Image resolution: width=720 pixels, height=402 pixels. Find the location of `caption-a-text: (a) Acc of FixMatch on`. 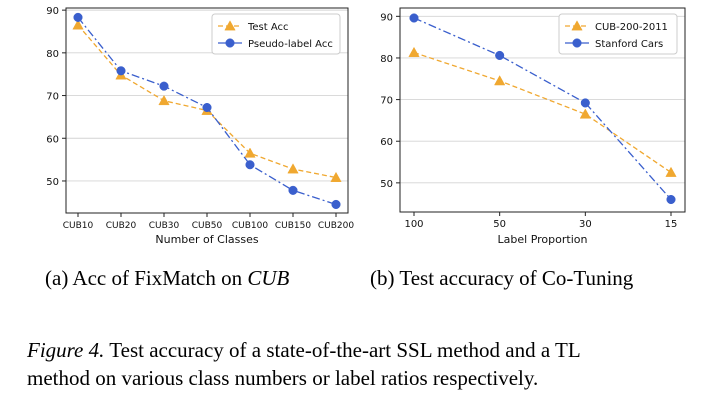

caption-a-text: (a) Acc of FixMatch on is located at coordinates (144, 278).